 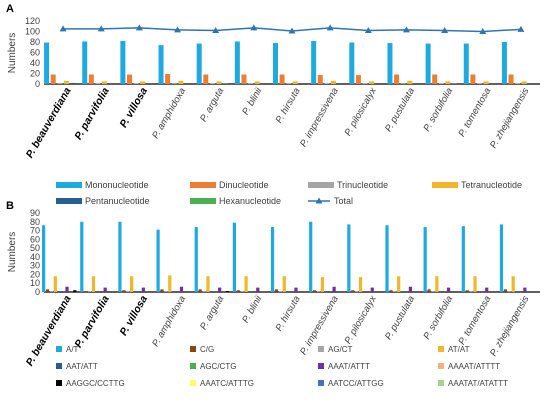 What do you see at coordinates (361, 319) in the screenshot?
I see `x-tick-label: P. pilosicalyx` at bounding box center [361, 319].